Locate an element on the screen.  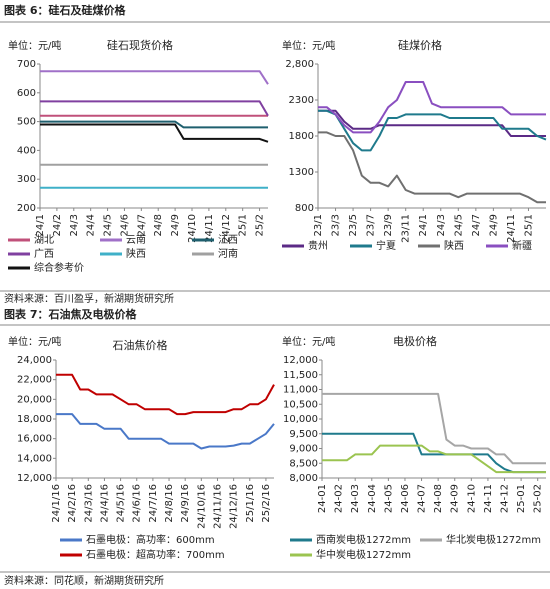
x-tick-label: 24/2/16 is located at coordinates (72, 503).